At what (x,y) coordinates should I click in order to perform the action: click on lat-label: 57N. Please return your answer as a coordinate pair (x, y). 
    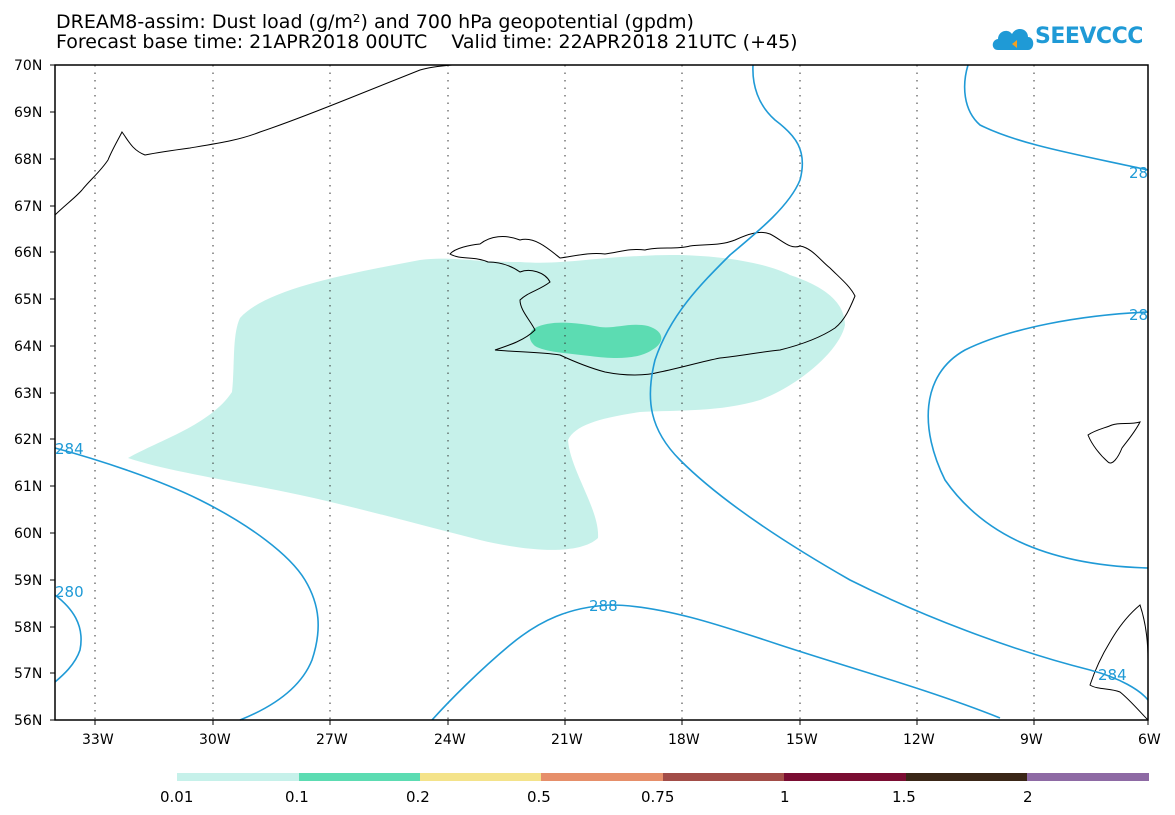
    Looking at the image, I should click on (28, 674).